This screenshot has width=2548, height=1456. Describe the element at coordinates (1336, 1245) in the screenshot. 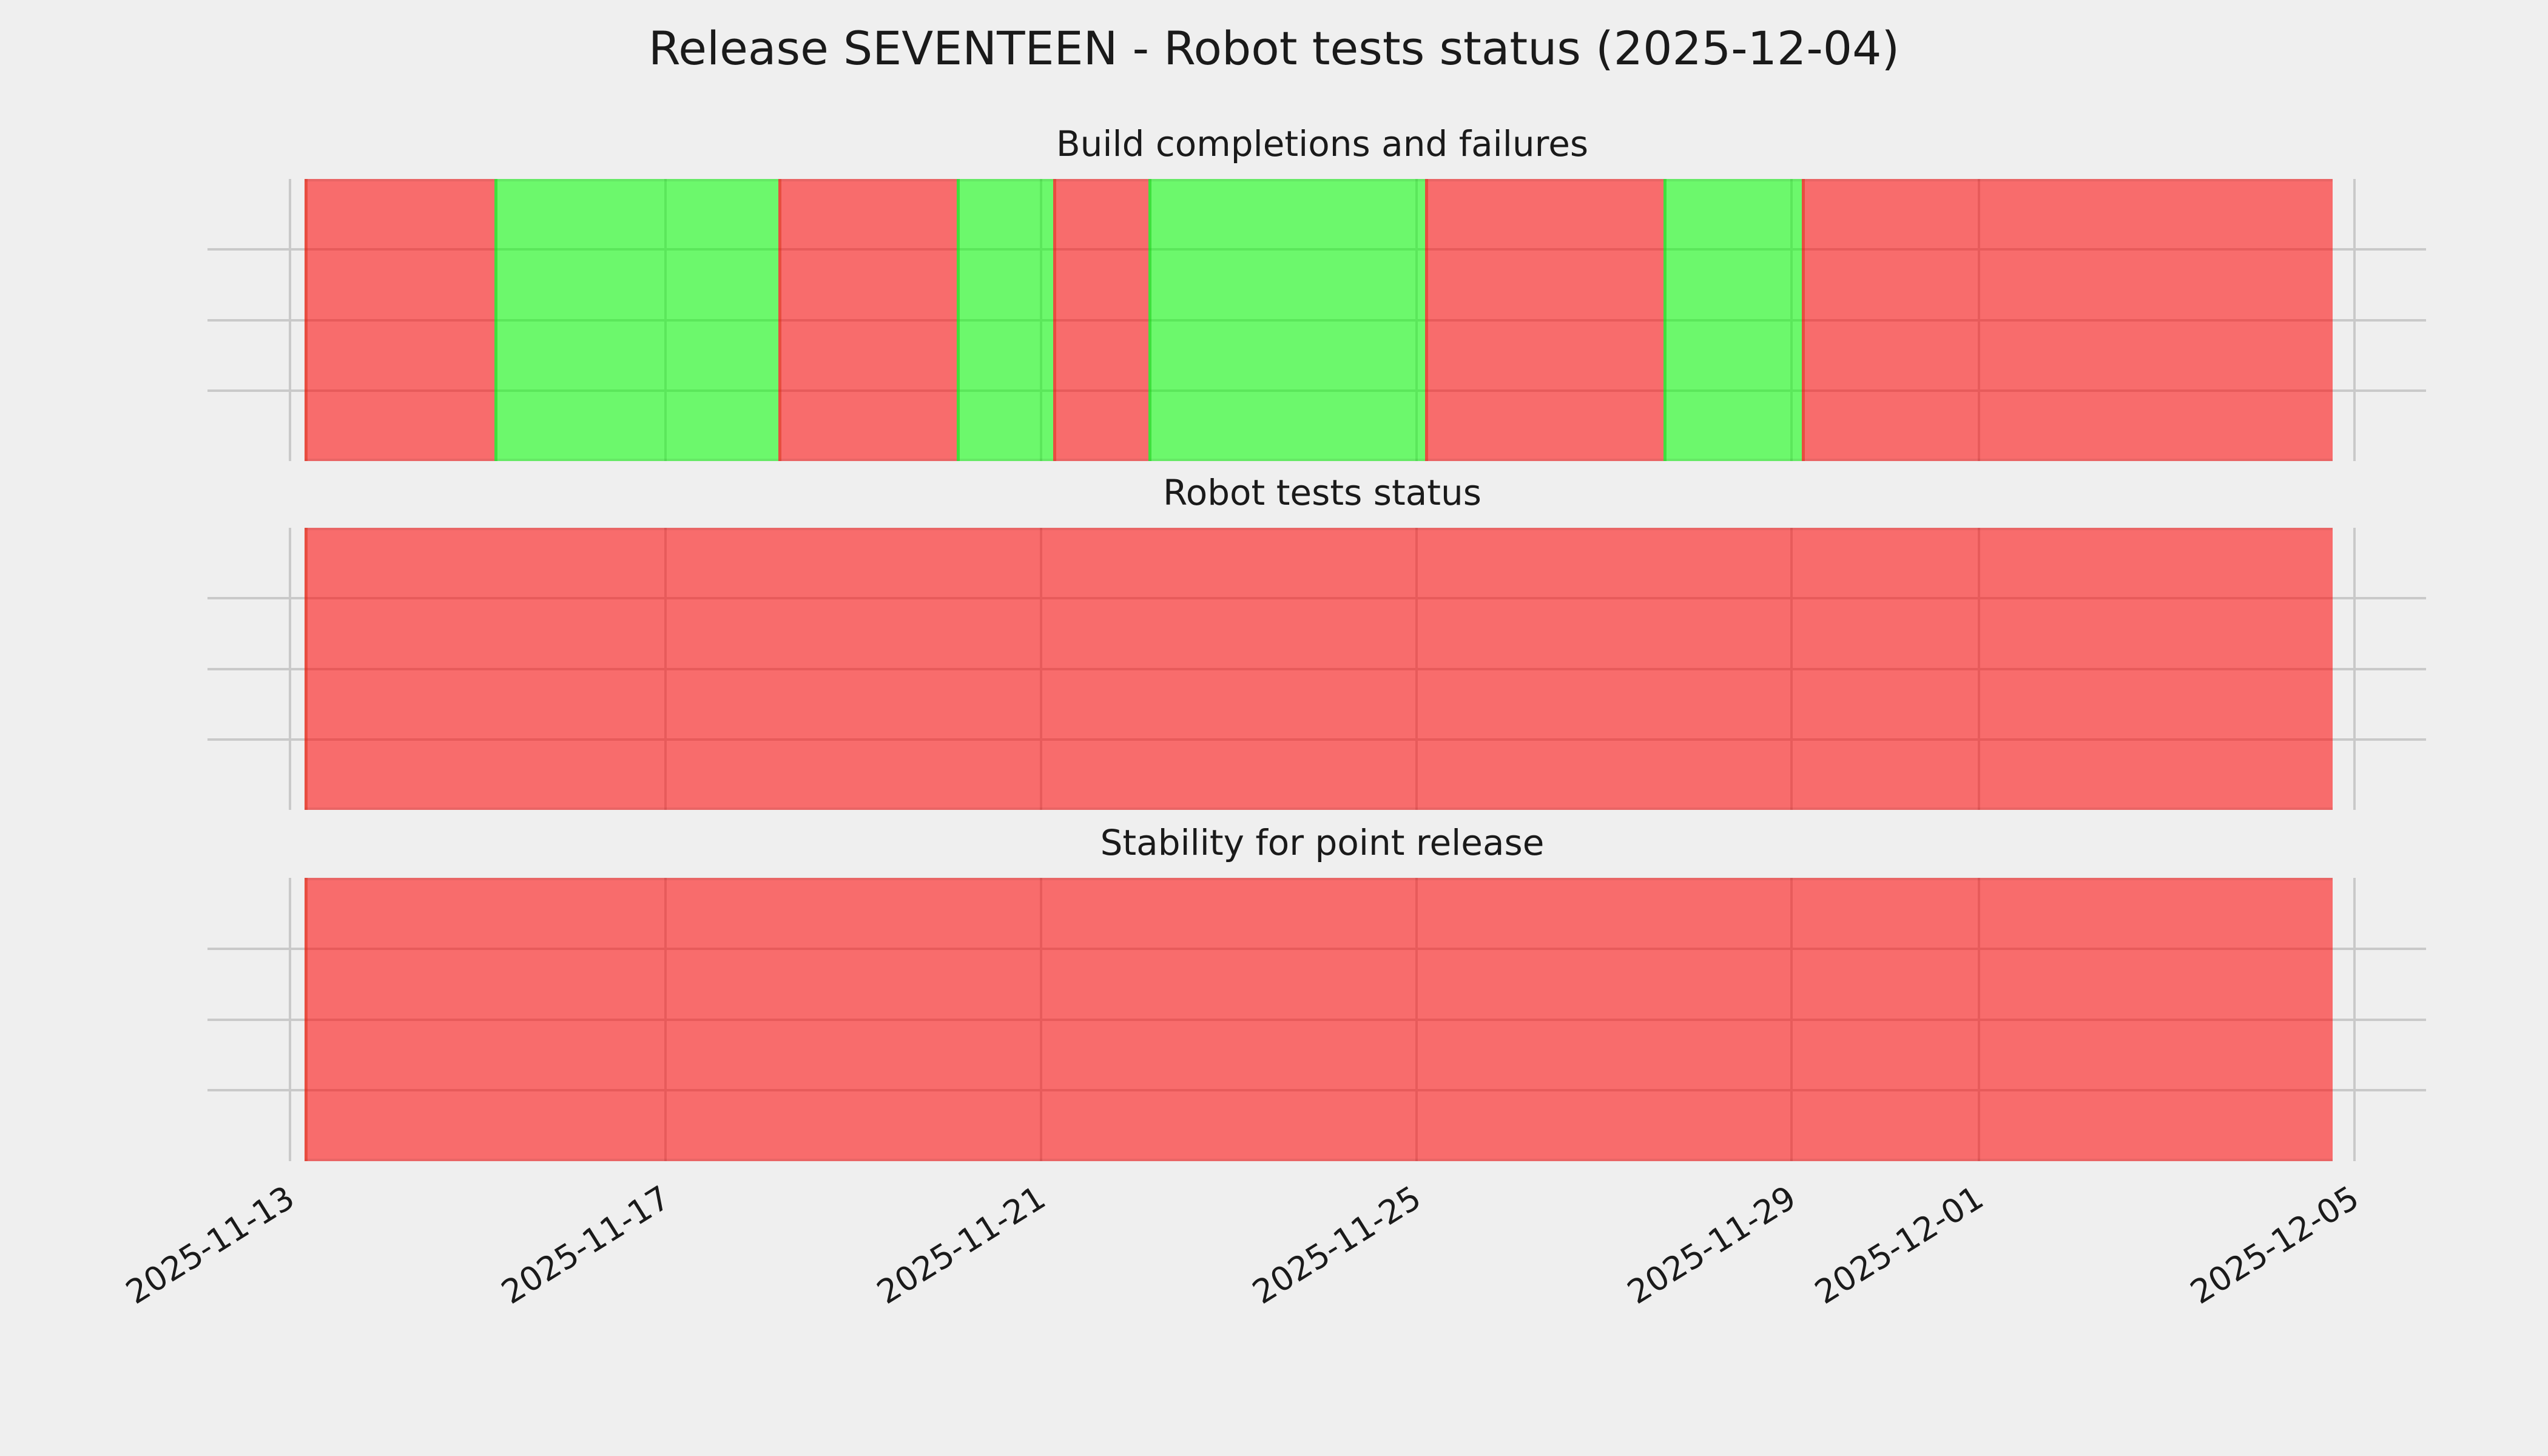

I see `x-tick-label: 2025-11-25` at that location.